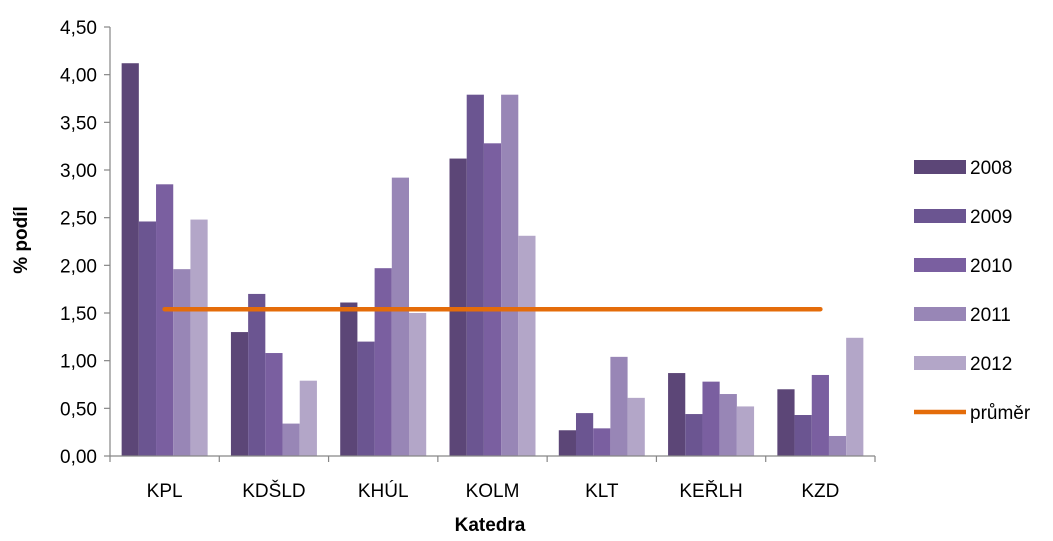  I want to click on bar-KOLM-2011, so click(510, 275).